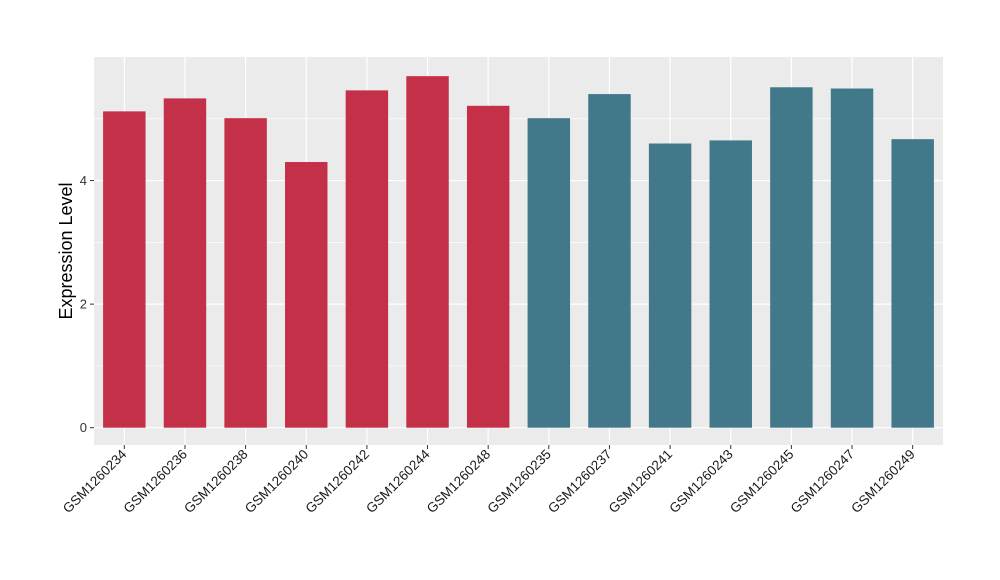 The width and height of the screenshot is (1000, 580). What do you see at coordinates (459, 482) in the screenshot?
I see `x-tick-label: GSM1260248` at bounding box center [459, 482].